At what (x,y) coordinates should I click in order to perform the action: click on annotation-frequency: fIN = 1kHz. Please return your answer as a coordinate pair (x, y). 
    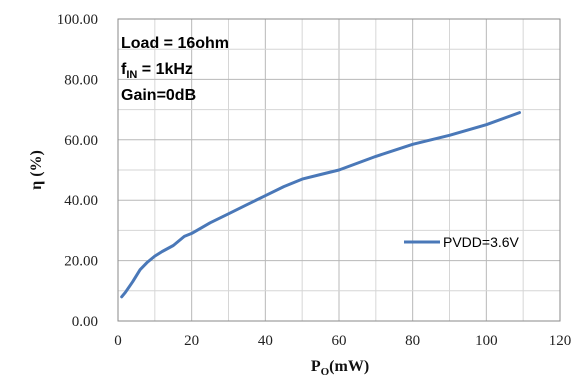
    Looking at the image, I should click on (157, 71).